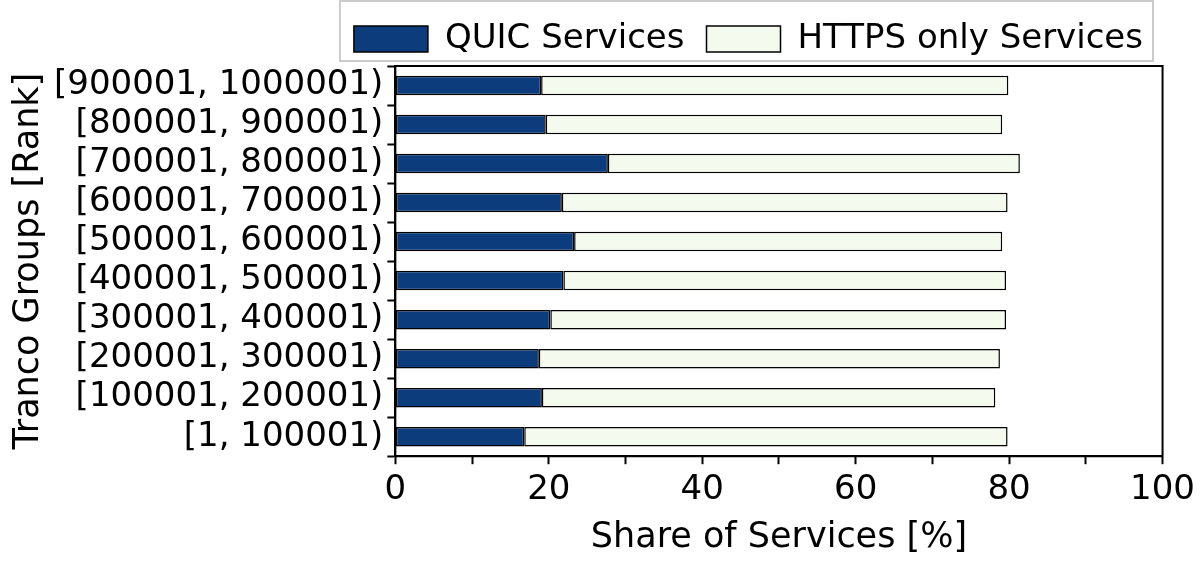 This screenshot has height=563, width=1201. What do you see at coordinates (779, 535) in the screenshot?
I see `x-axis-title: Share of Services [%]` at bounding box center [779, 535].